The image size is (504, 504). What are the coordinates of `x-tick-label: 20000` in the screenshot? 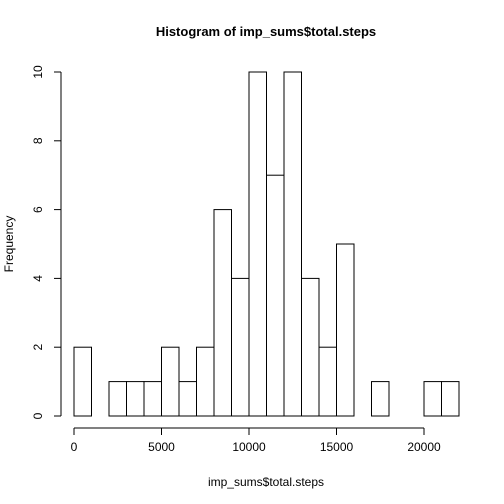 It's located at (424, 447).